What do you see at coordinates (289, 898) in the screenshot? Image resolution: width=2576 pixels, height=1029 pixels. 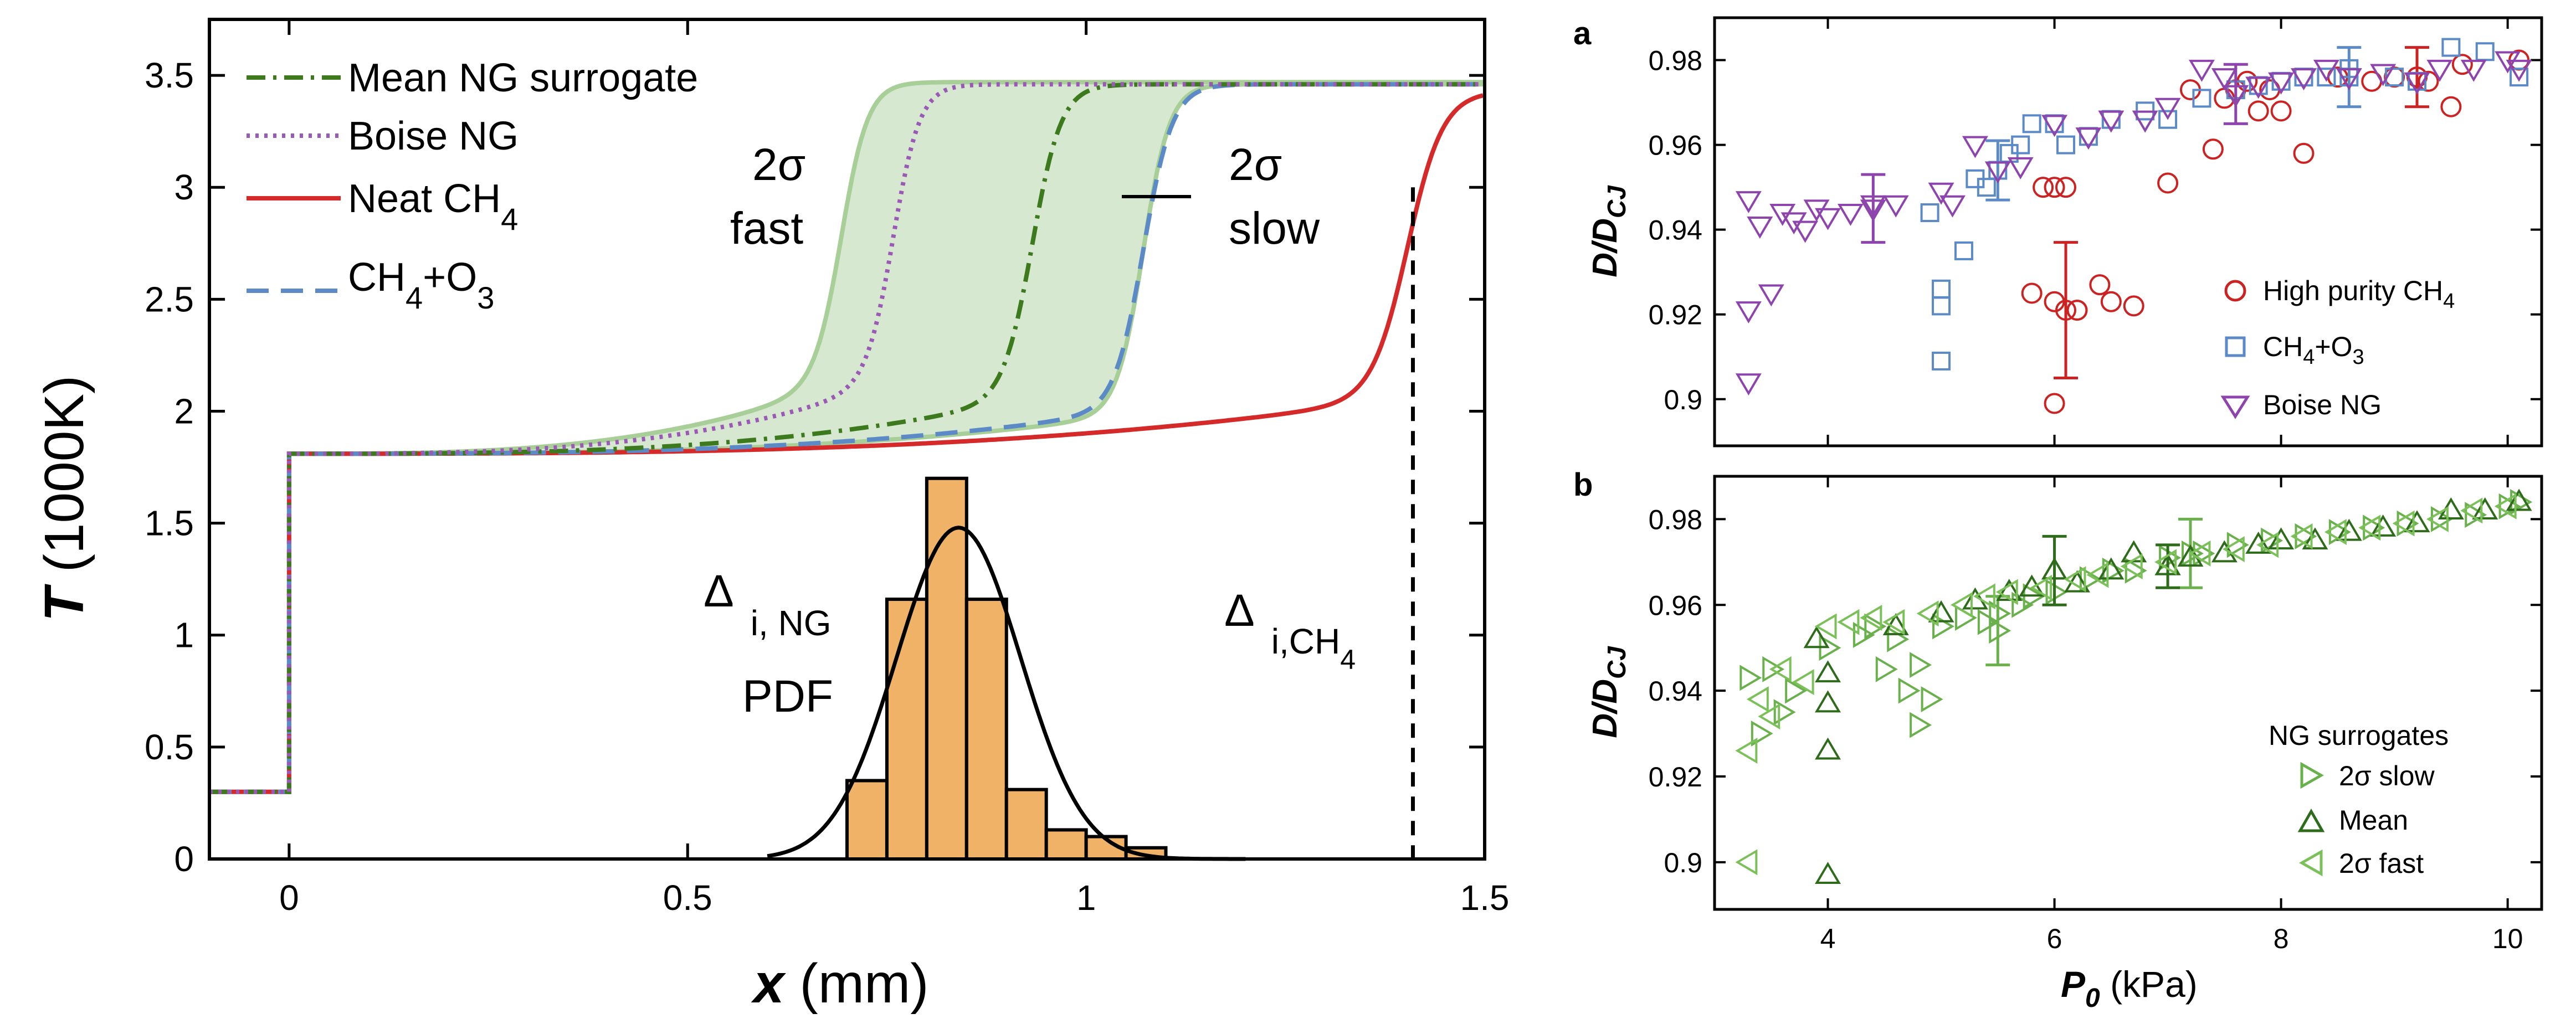 I see `x-tick-label: 0` at bounding box center [289, 898].